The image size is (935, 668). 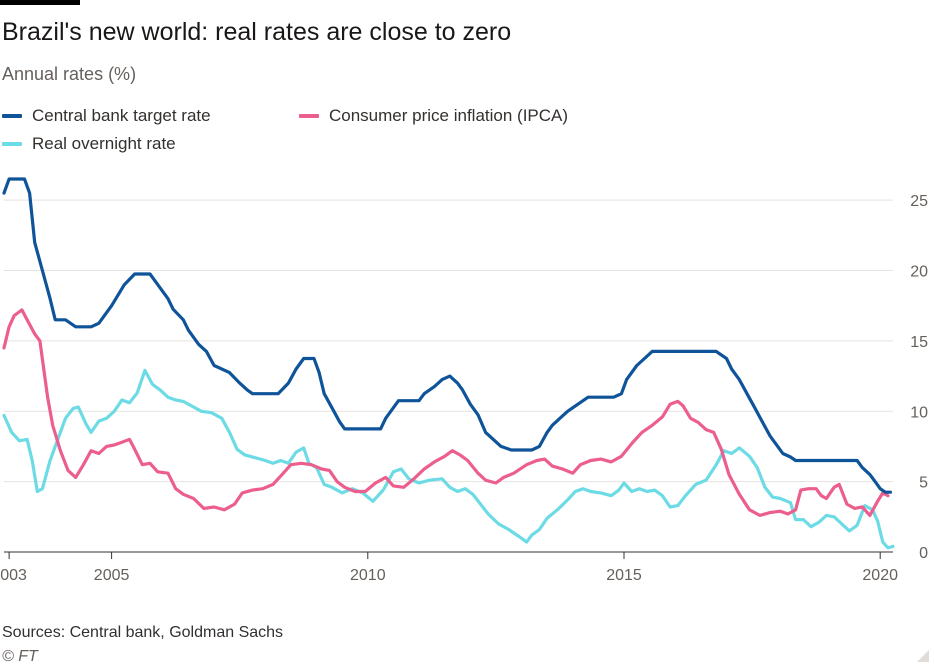 What do you see at coordinates (309, 116) in the screenshot?
I see `legend-swatch-ipca` at bounding box center [309, 116].